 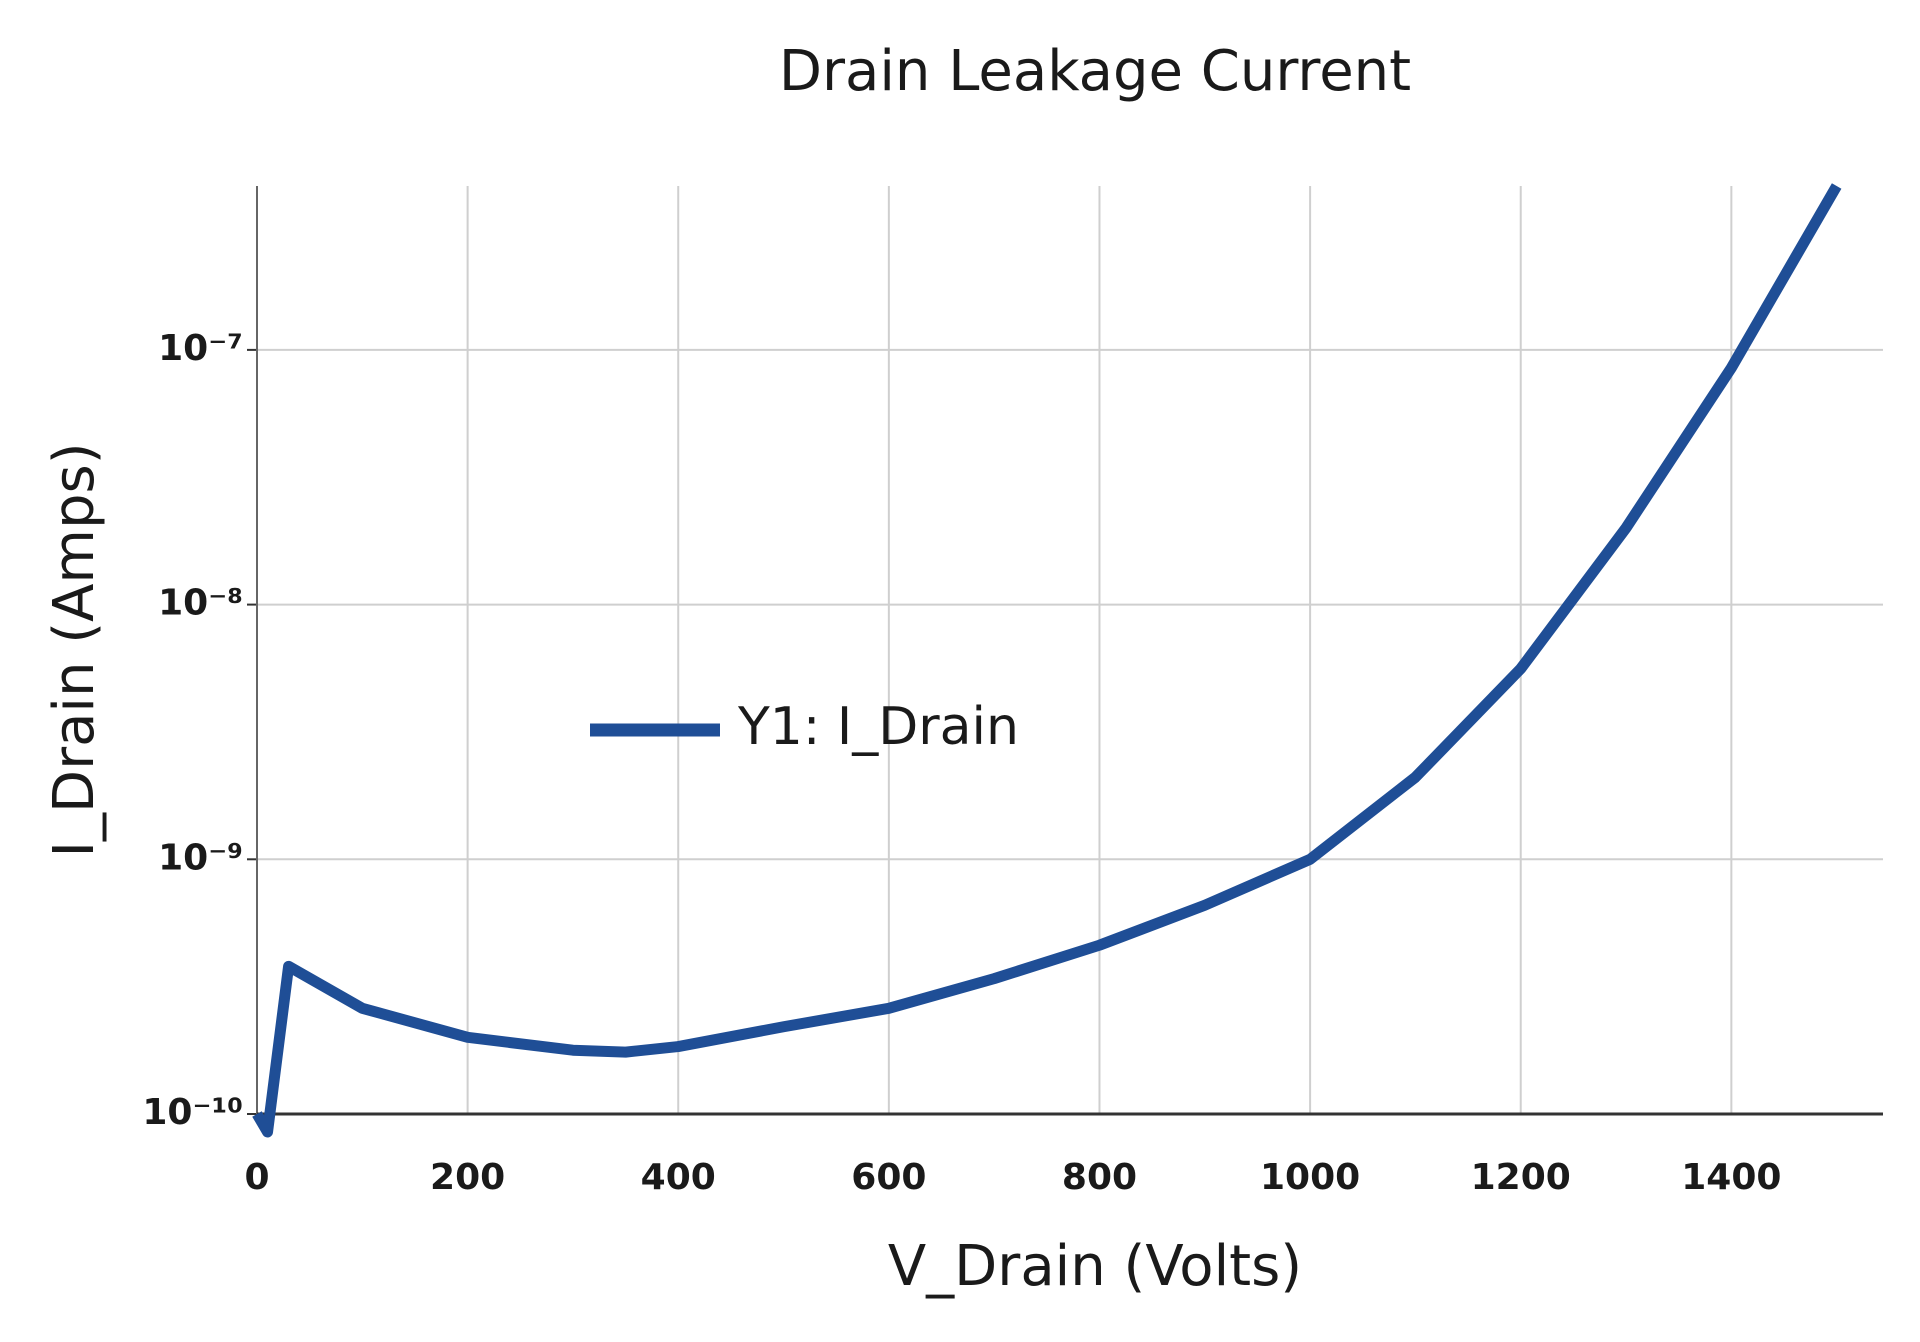 I want to click on x-tick-label: 1200, so click(x=1521, y=1177).